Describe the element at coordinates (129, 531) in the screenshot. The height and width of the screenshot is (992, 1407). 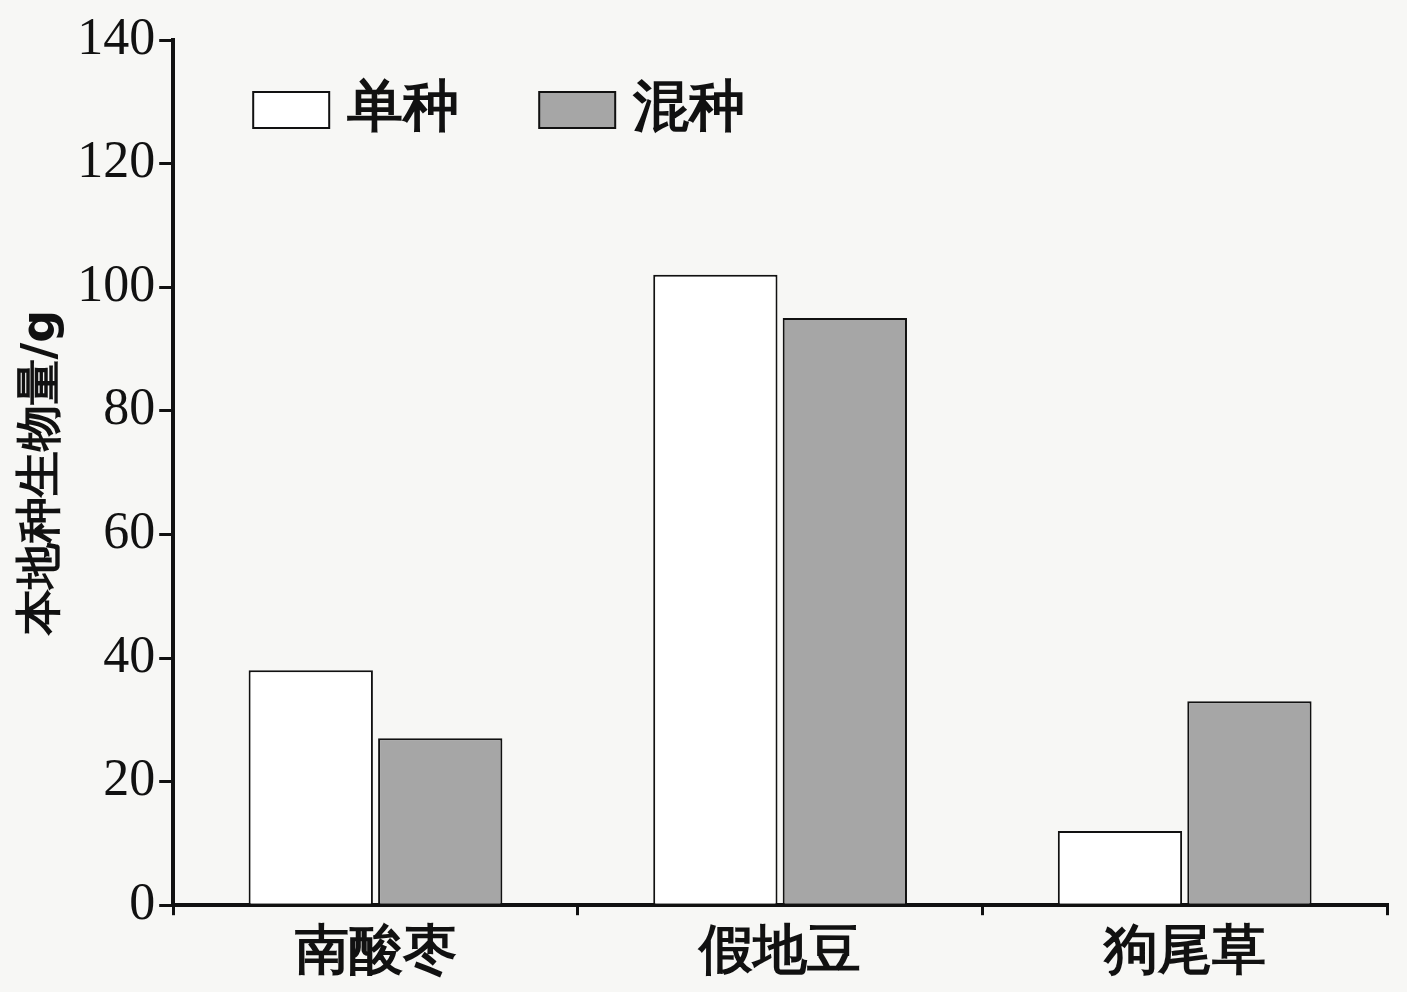
I see `y-tick-label: 60` at that location.